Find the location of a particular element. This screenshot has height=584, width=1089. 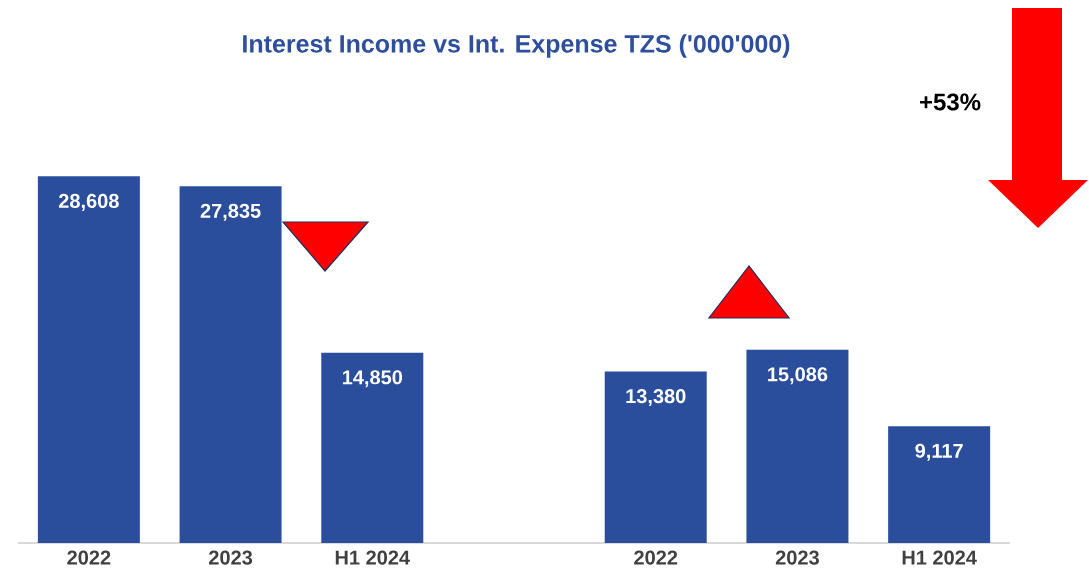

data-label: 14,850 is located at coordinates (372, 379).